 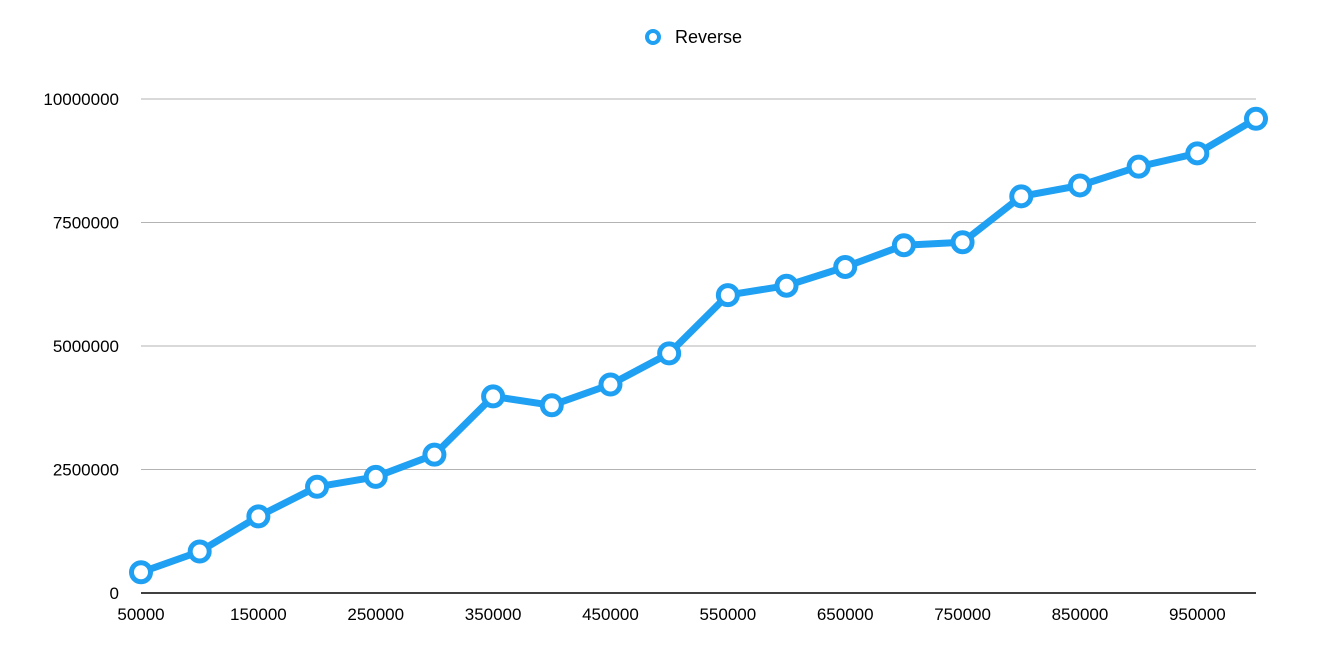 I want to click on x-tick-label: 250000, so click(x=375, y=614).